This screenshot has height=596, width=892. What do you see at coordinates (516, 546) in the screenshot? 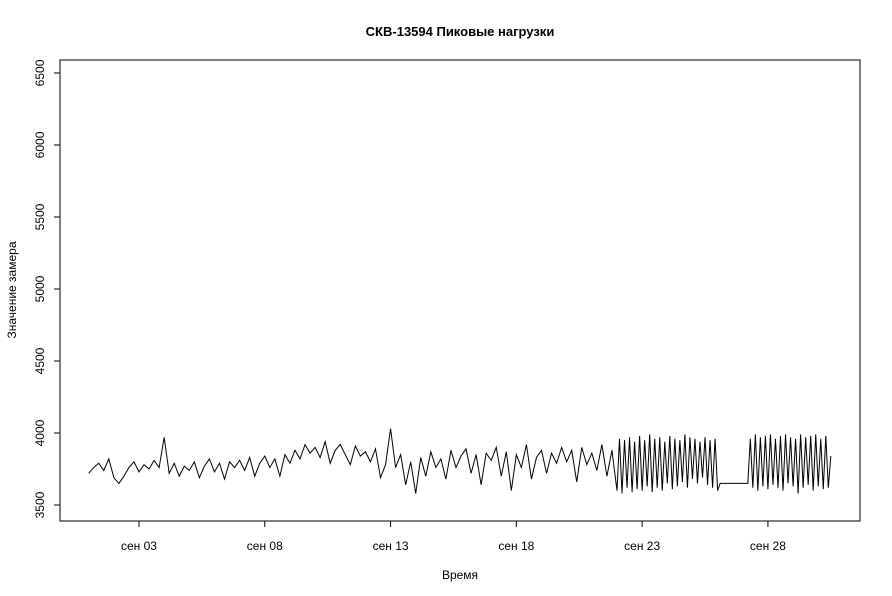
I see `x-tick-label: сен 18` at bounding box center [516, 546].